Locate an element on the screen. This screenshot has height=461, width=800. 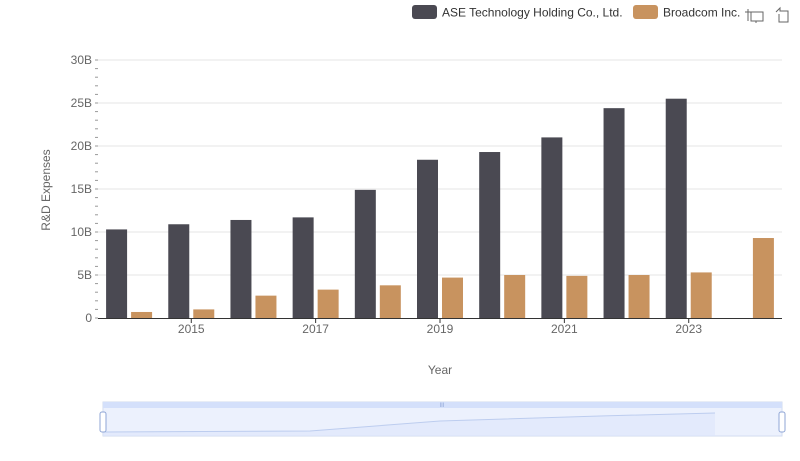
zoom-icon is located at coordinates (754, 16).